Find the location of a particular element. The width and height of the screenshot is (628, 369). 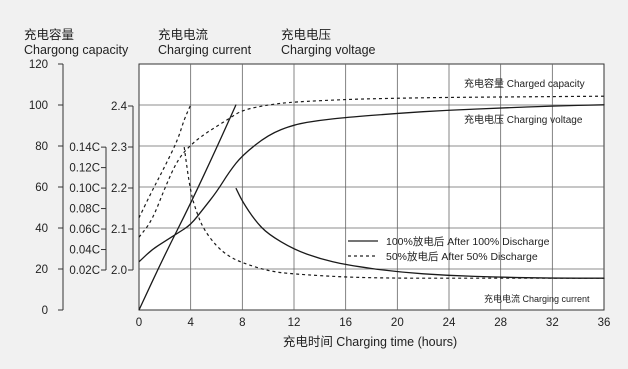

current-tick-label: 0.08C is located at coordinates (84, 210).